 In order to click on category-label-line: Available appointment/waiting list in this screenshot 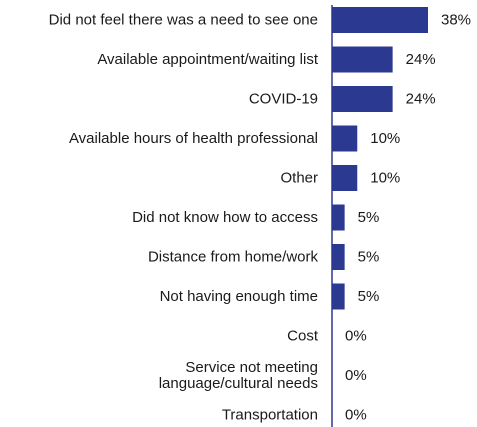, I will do `click(208, 59)`.